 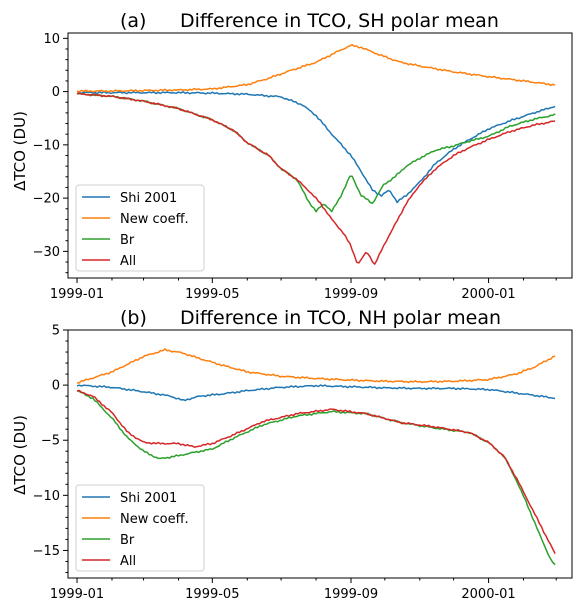 I want to click on y-tick-label: −20, so click(x=46, y=199).